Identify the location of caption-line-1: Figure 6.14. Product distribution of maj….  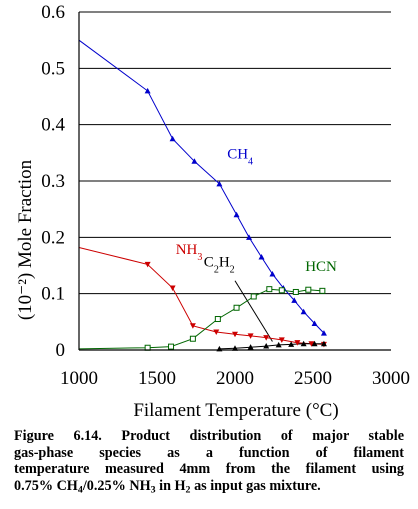
(209, 436).